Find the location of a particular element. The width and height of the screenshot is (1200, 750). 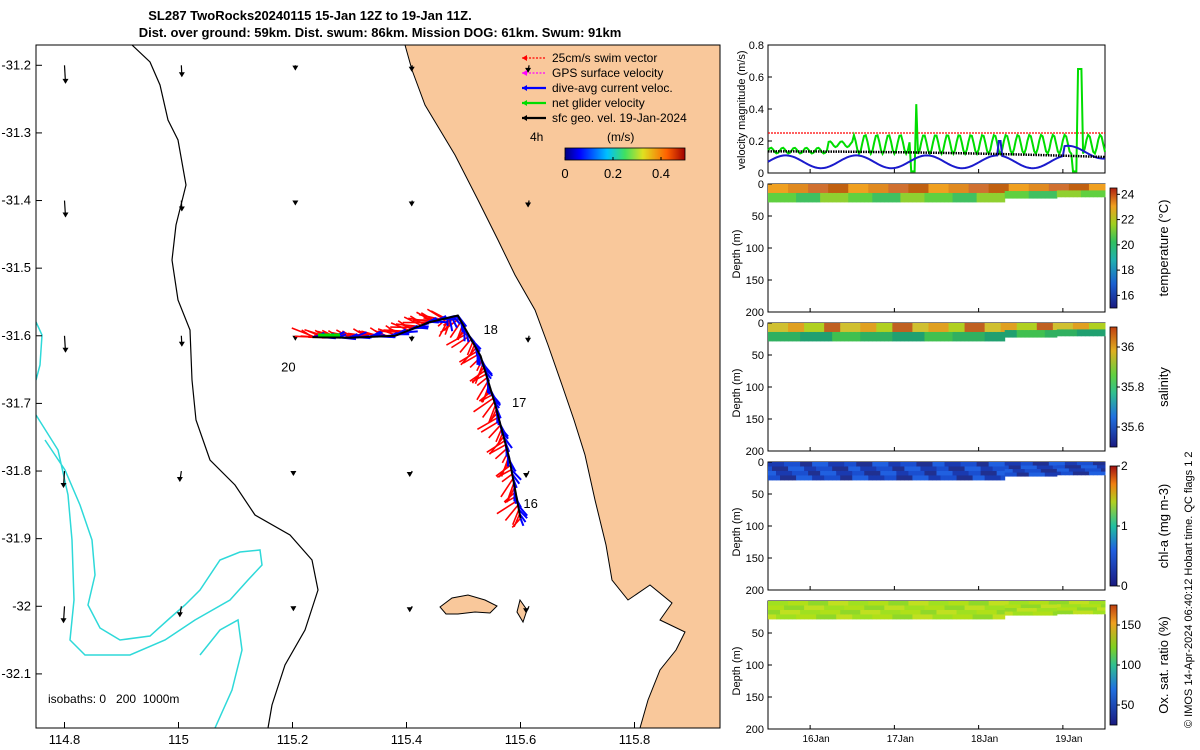

lon-tick-label: 115.4 is located at coordinates (407, 739).